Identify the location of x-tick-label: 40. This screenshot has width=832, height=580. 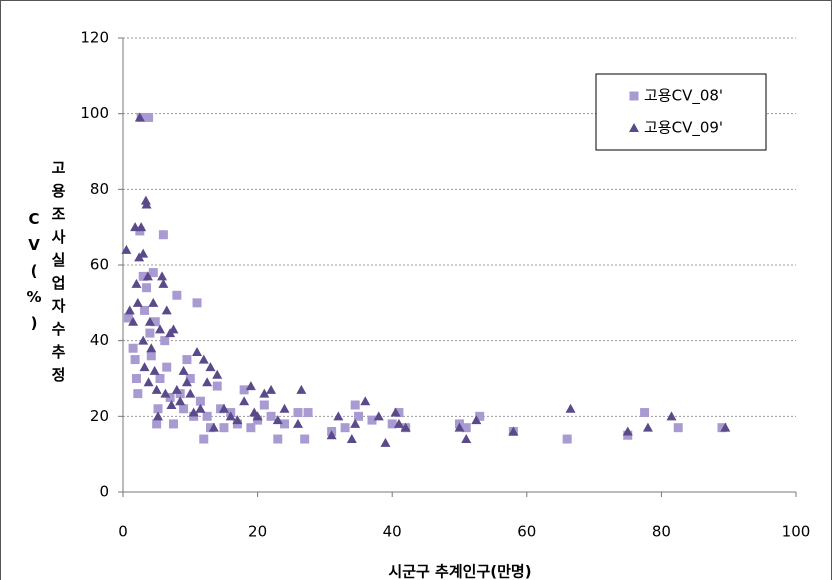
(392, 532).